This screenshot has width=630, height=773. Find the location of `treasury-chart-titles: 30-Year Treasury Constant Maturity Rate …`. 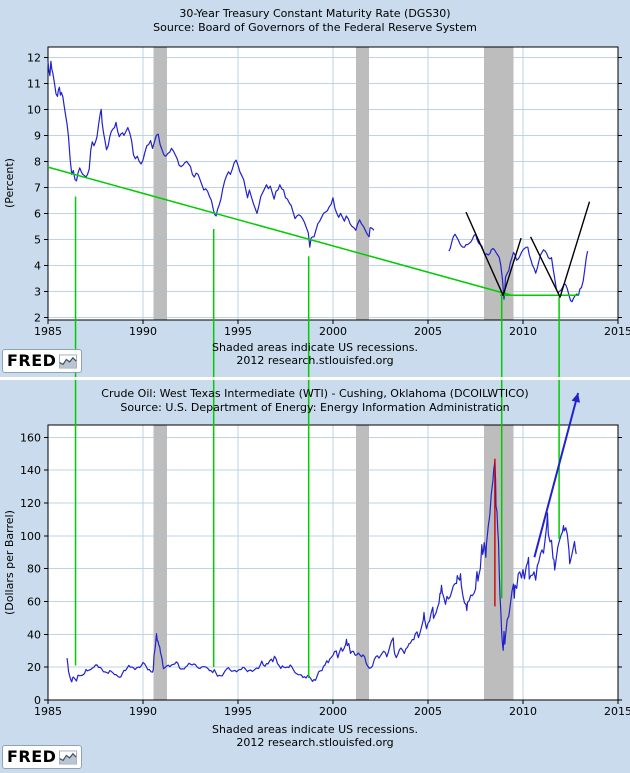

treasury-chart-titles: 30-Year Treasury Constant Maturity Rate … is located at coordinates (315, 17).